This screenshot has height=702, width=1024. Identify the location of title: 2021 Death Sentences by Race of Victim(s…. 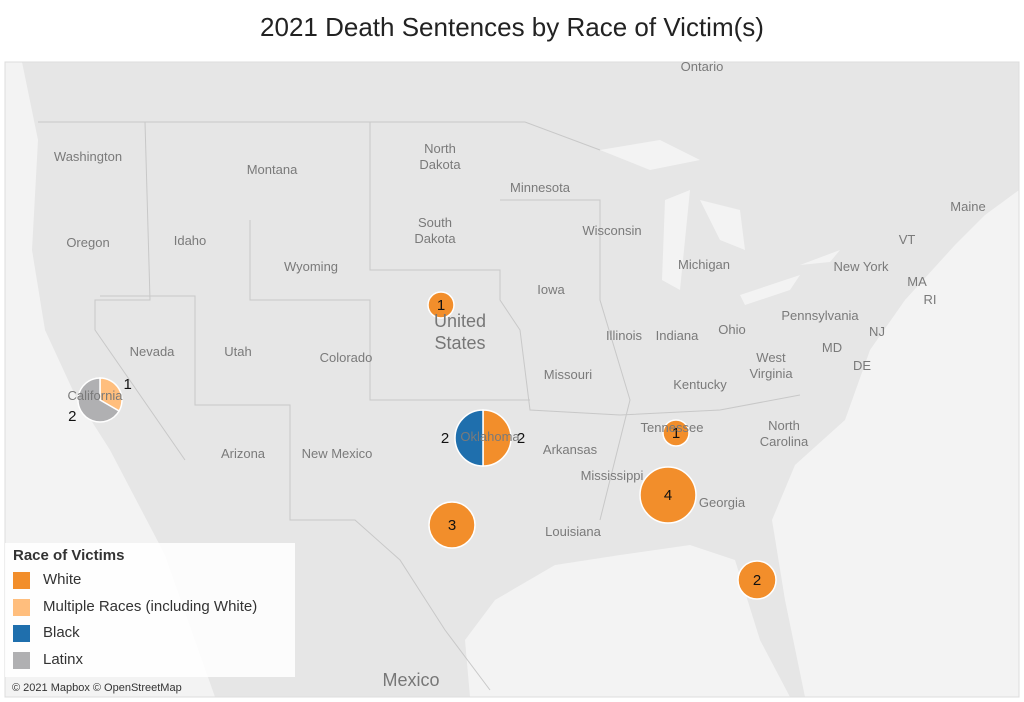
(512, 27).